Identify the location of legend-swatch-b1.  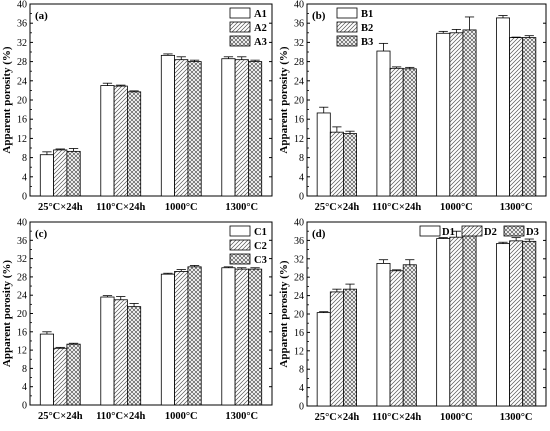
(347, 13).